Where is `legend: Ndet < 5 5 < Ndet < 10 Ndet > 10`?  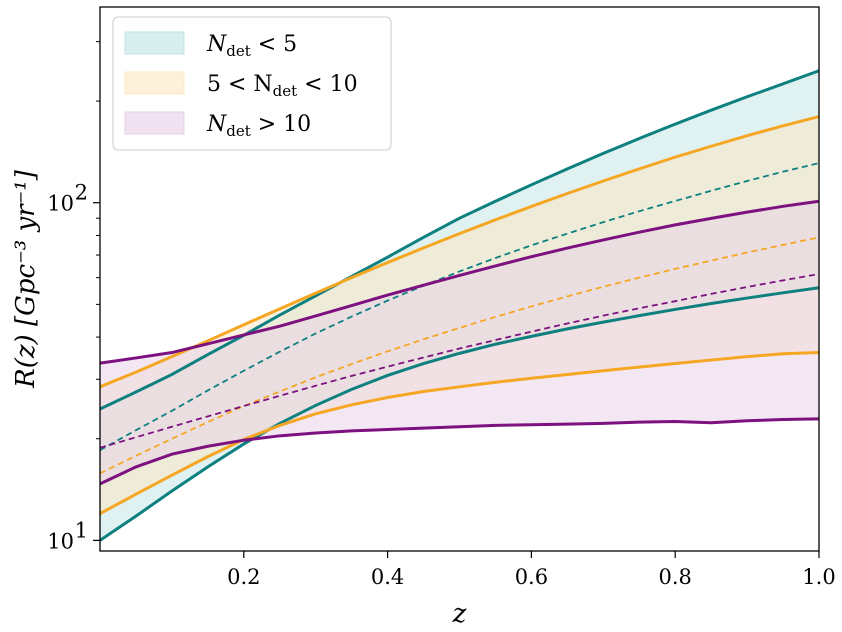 legend: Ndet < 5 5 < Ndet < 10 Ndet > 10 is located at coordinates (252, 83).